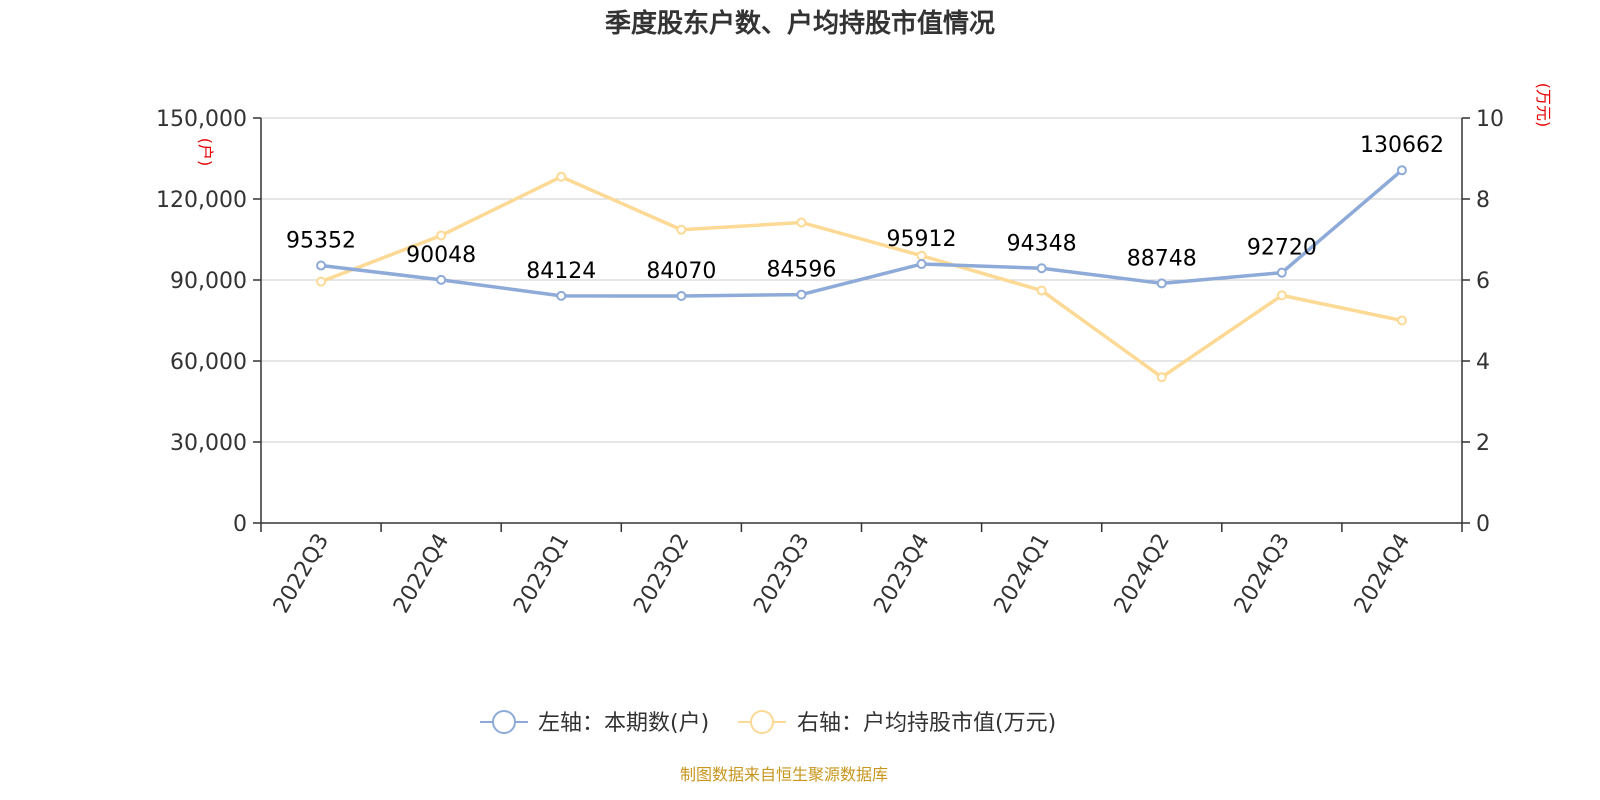 Image resolution: width=1600 pixels, height=800 pixels. Describe the element at coordinates (1142, 574) in the screenshot. I see `x-tick-label: 2024Q2` at that location.